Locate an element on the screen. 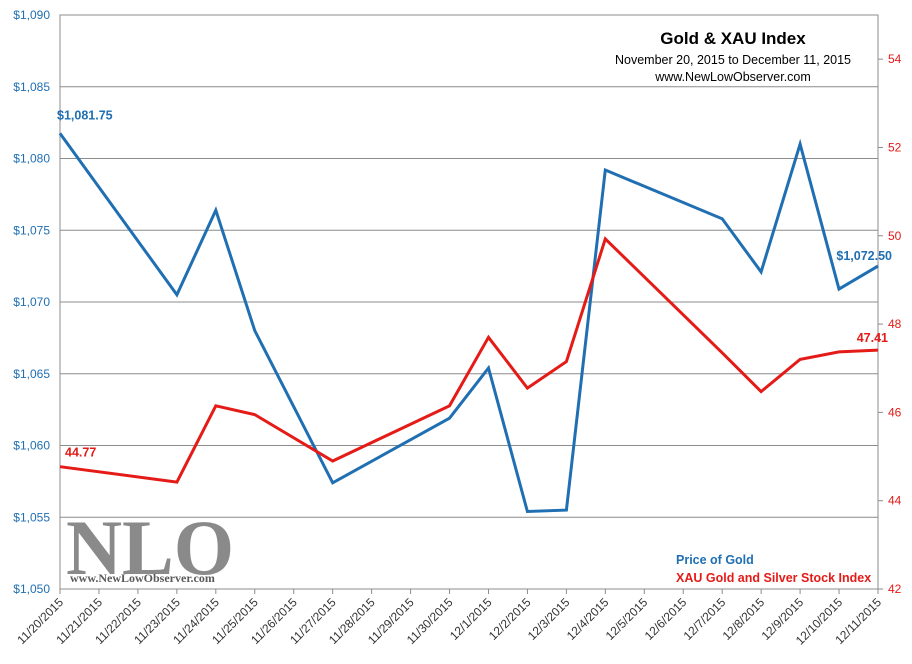  chart-source: www.NewLowObserver.com is located at coordinates (732, 77).